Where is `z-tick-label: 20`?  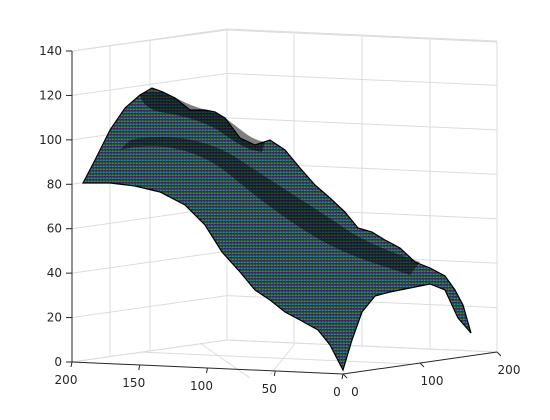
z-tick-label: 20 is located at coordinates (54, 318).